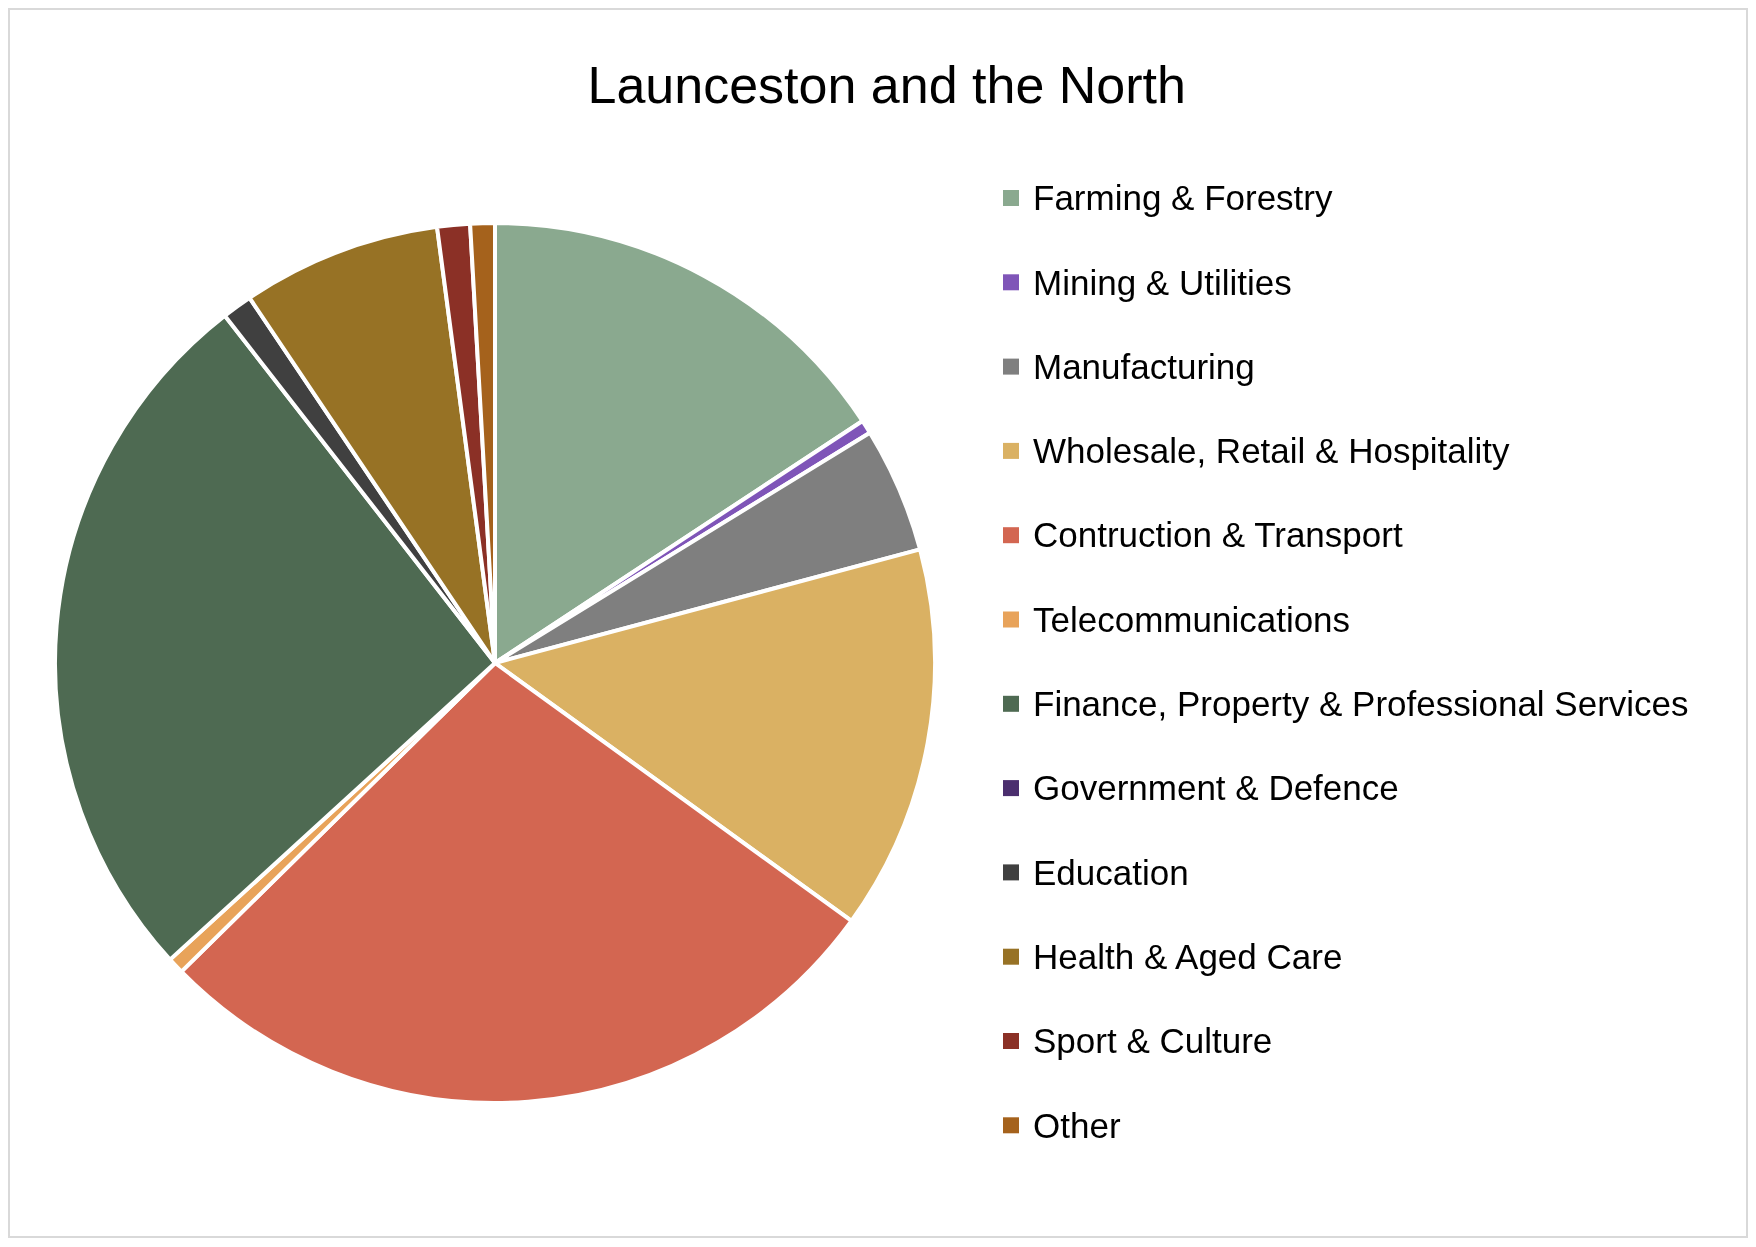 The image size is (1756, 1247). What do you see at coordinates (1188, 956) in the screenshot?
I see `legend-label: Health & Aged Care` at bounding box center [1188, 956].